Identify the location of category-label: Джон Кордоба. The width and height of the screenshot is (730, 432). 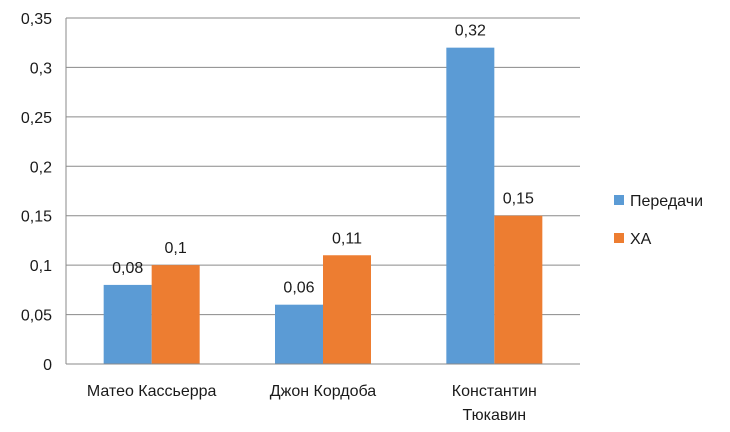
(323, 391).